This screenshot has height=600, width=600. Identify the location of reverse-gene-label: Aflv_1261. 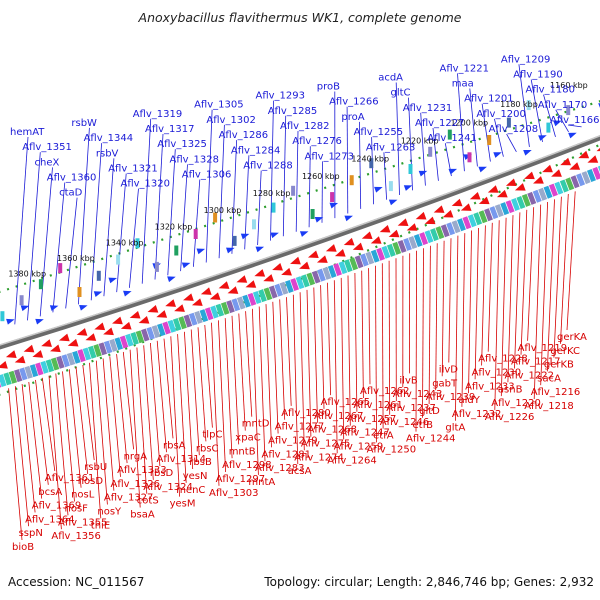
(378, 405).